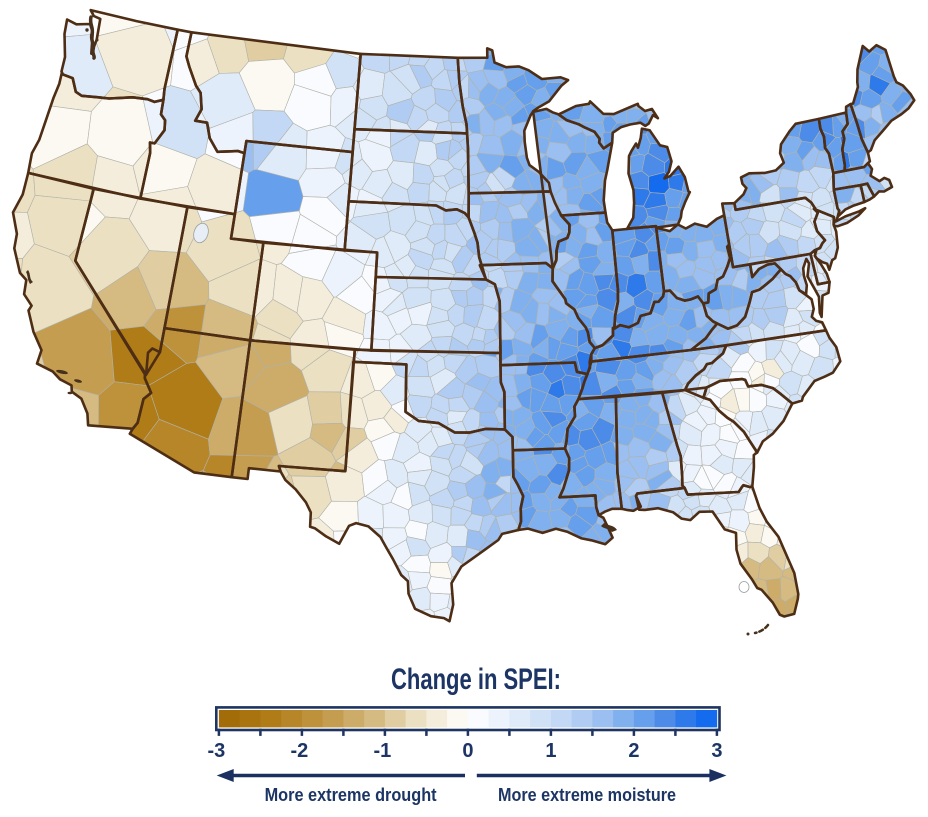 This screenshot has height=817, width=928. What do you see at coordinates (300, 751) in the screenshot?
I see `svg-text: -2` at bounding box center [300, 751].